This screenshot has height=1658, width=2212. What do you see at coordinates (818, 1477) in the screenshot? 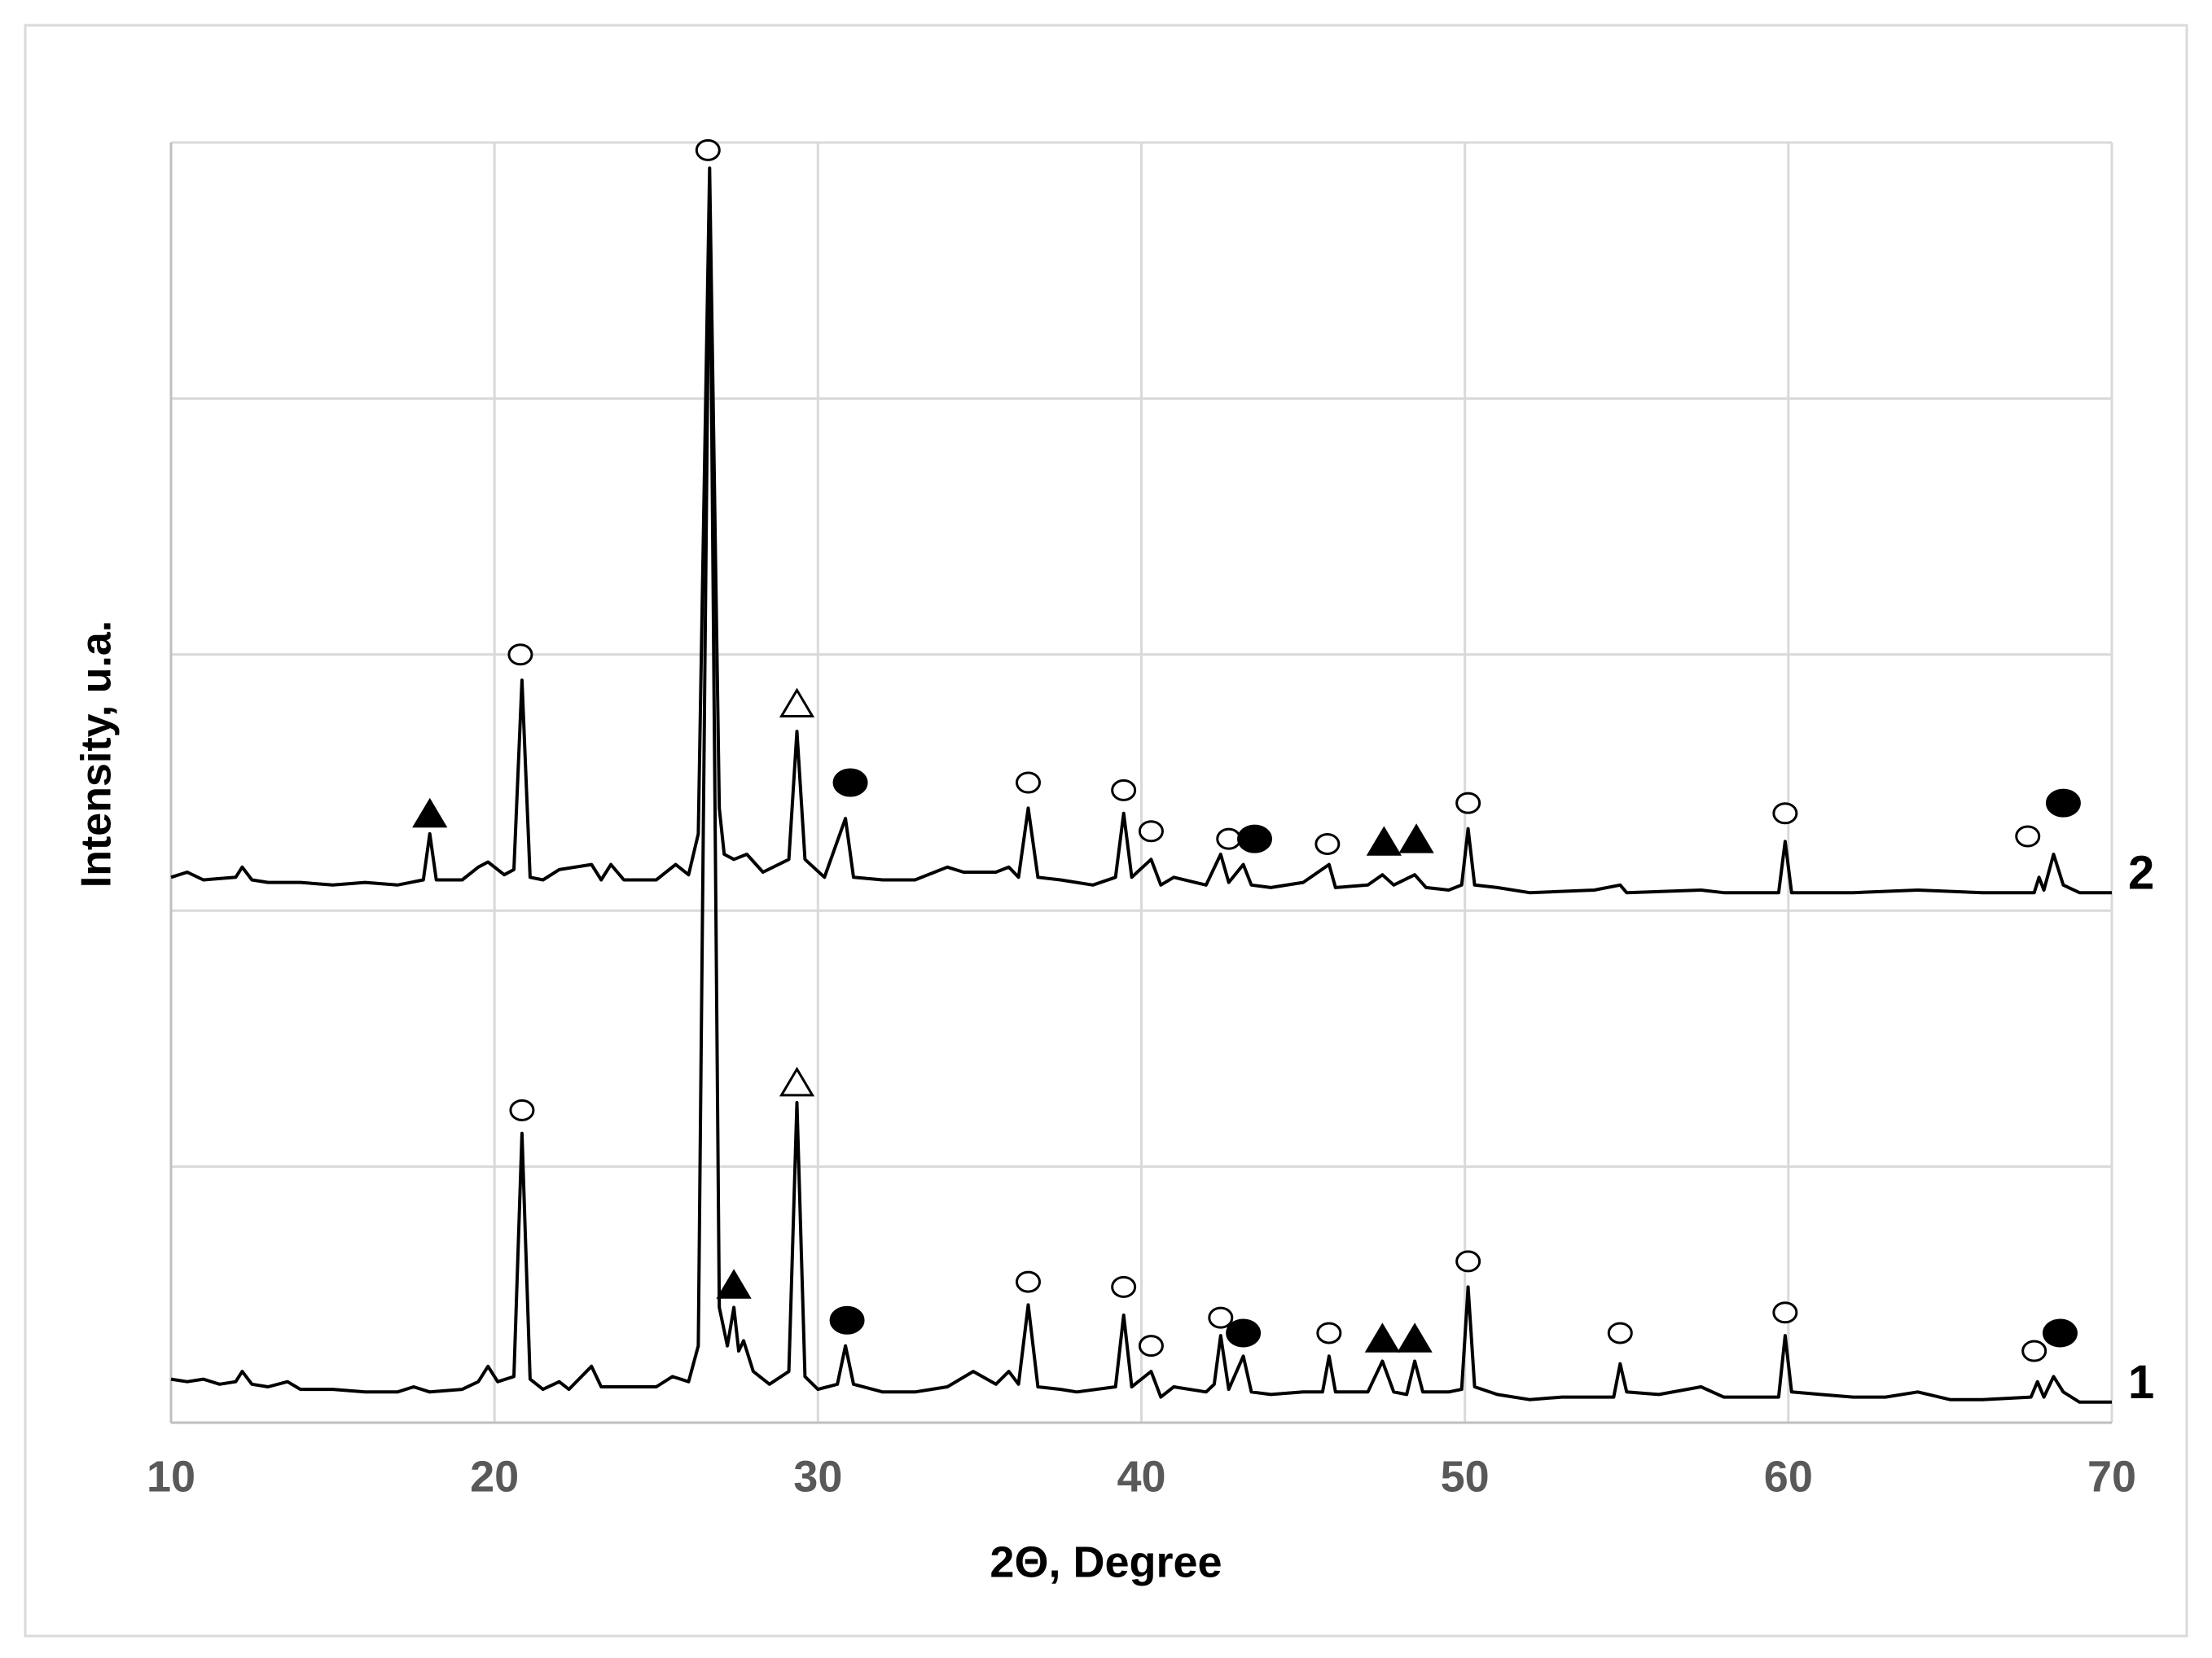
I see `x-tick-label: 30` at bounding box center [818, 1477].